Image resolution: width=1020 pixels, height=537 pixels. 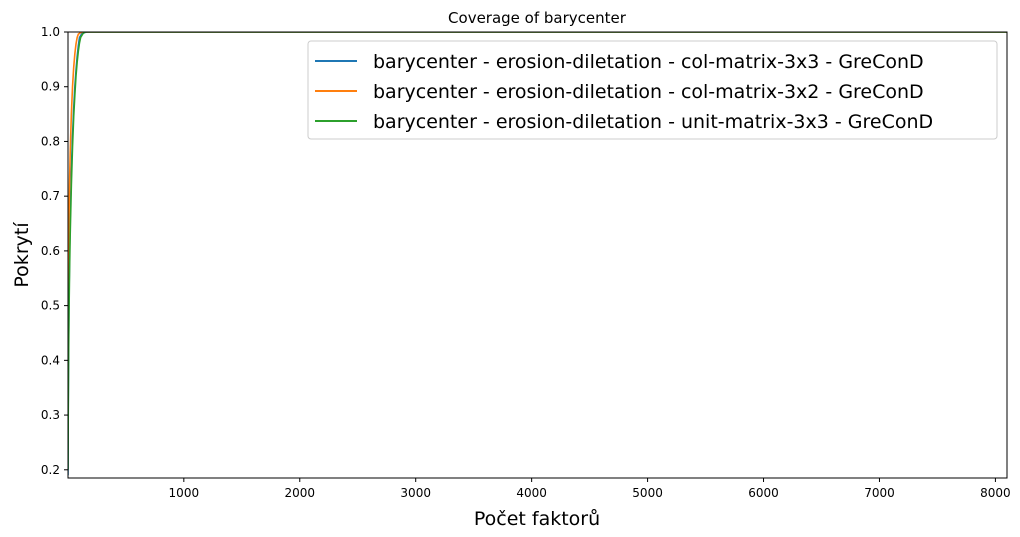 What do you see at coordinates (995, 493) in the screenshot?
I see `x-tick-label: 8000` at bounding box center [995, 493].